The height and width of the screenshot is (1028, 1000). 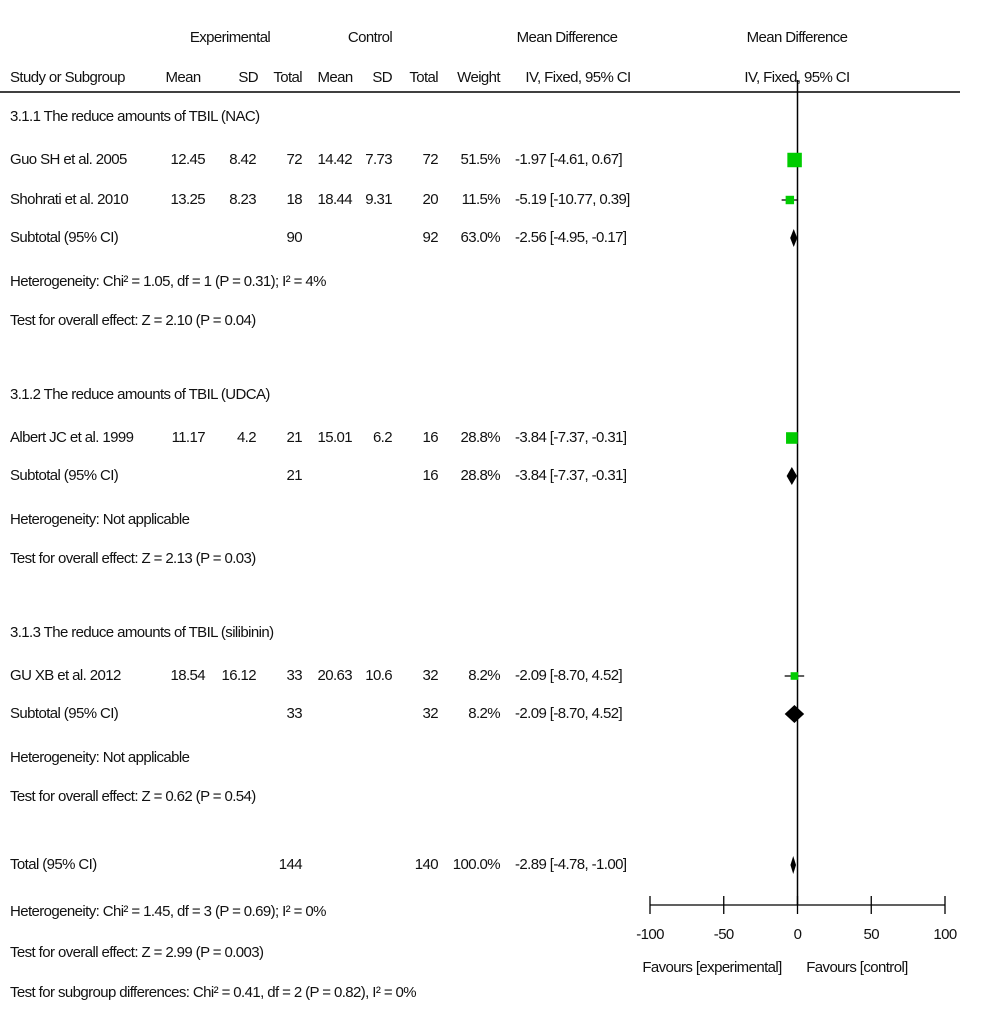 I want to click on effect-label: -2.56 [-4.95, -0.17], so click(x=571, y=237).